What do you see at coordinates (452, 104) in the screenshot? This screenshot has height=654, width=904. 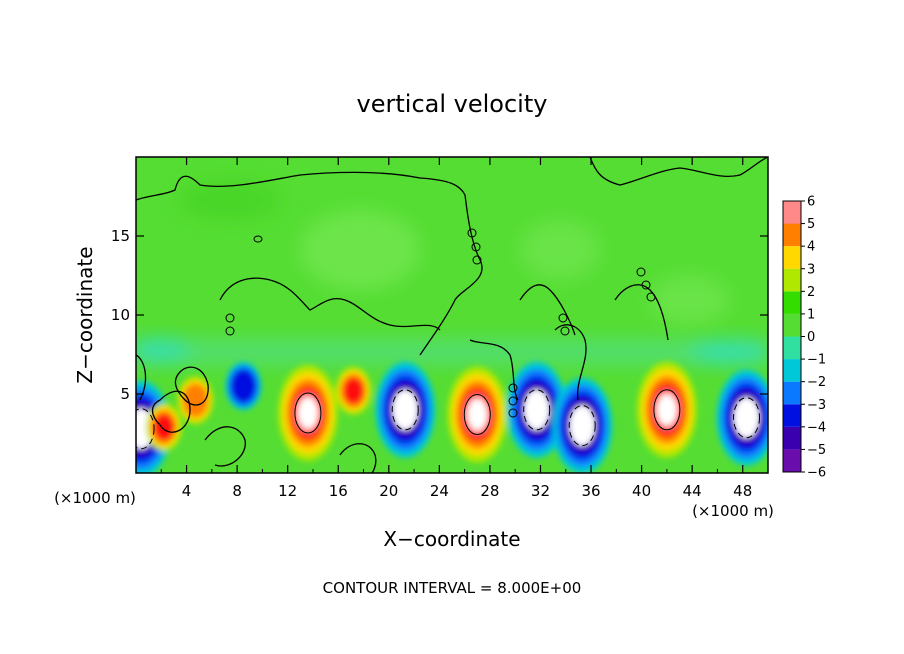 I see `chart-title: vertical velocity` at bounding box center [452, 104].